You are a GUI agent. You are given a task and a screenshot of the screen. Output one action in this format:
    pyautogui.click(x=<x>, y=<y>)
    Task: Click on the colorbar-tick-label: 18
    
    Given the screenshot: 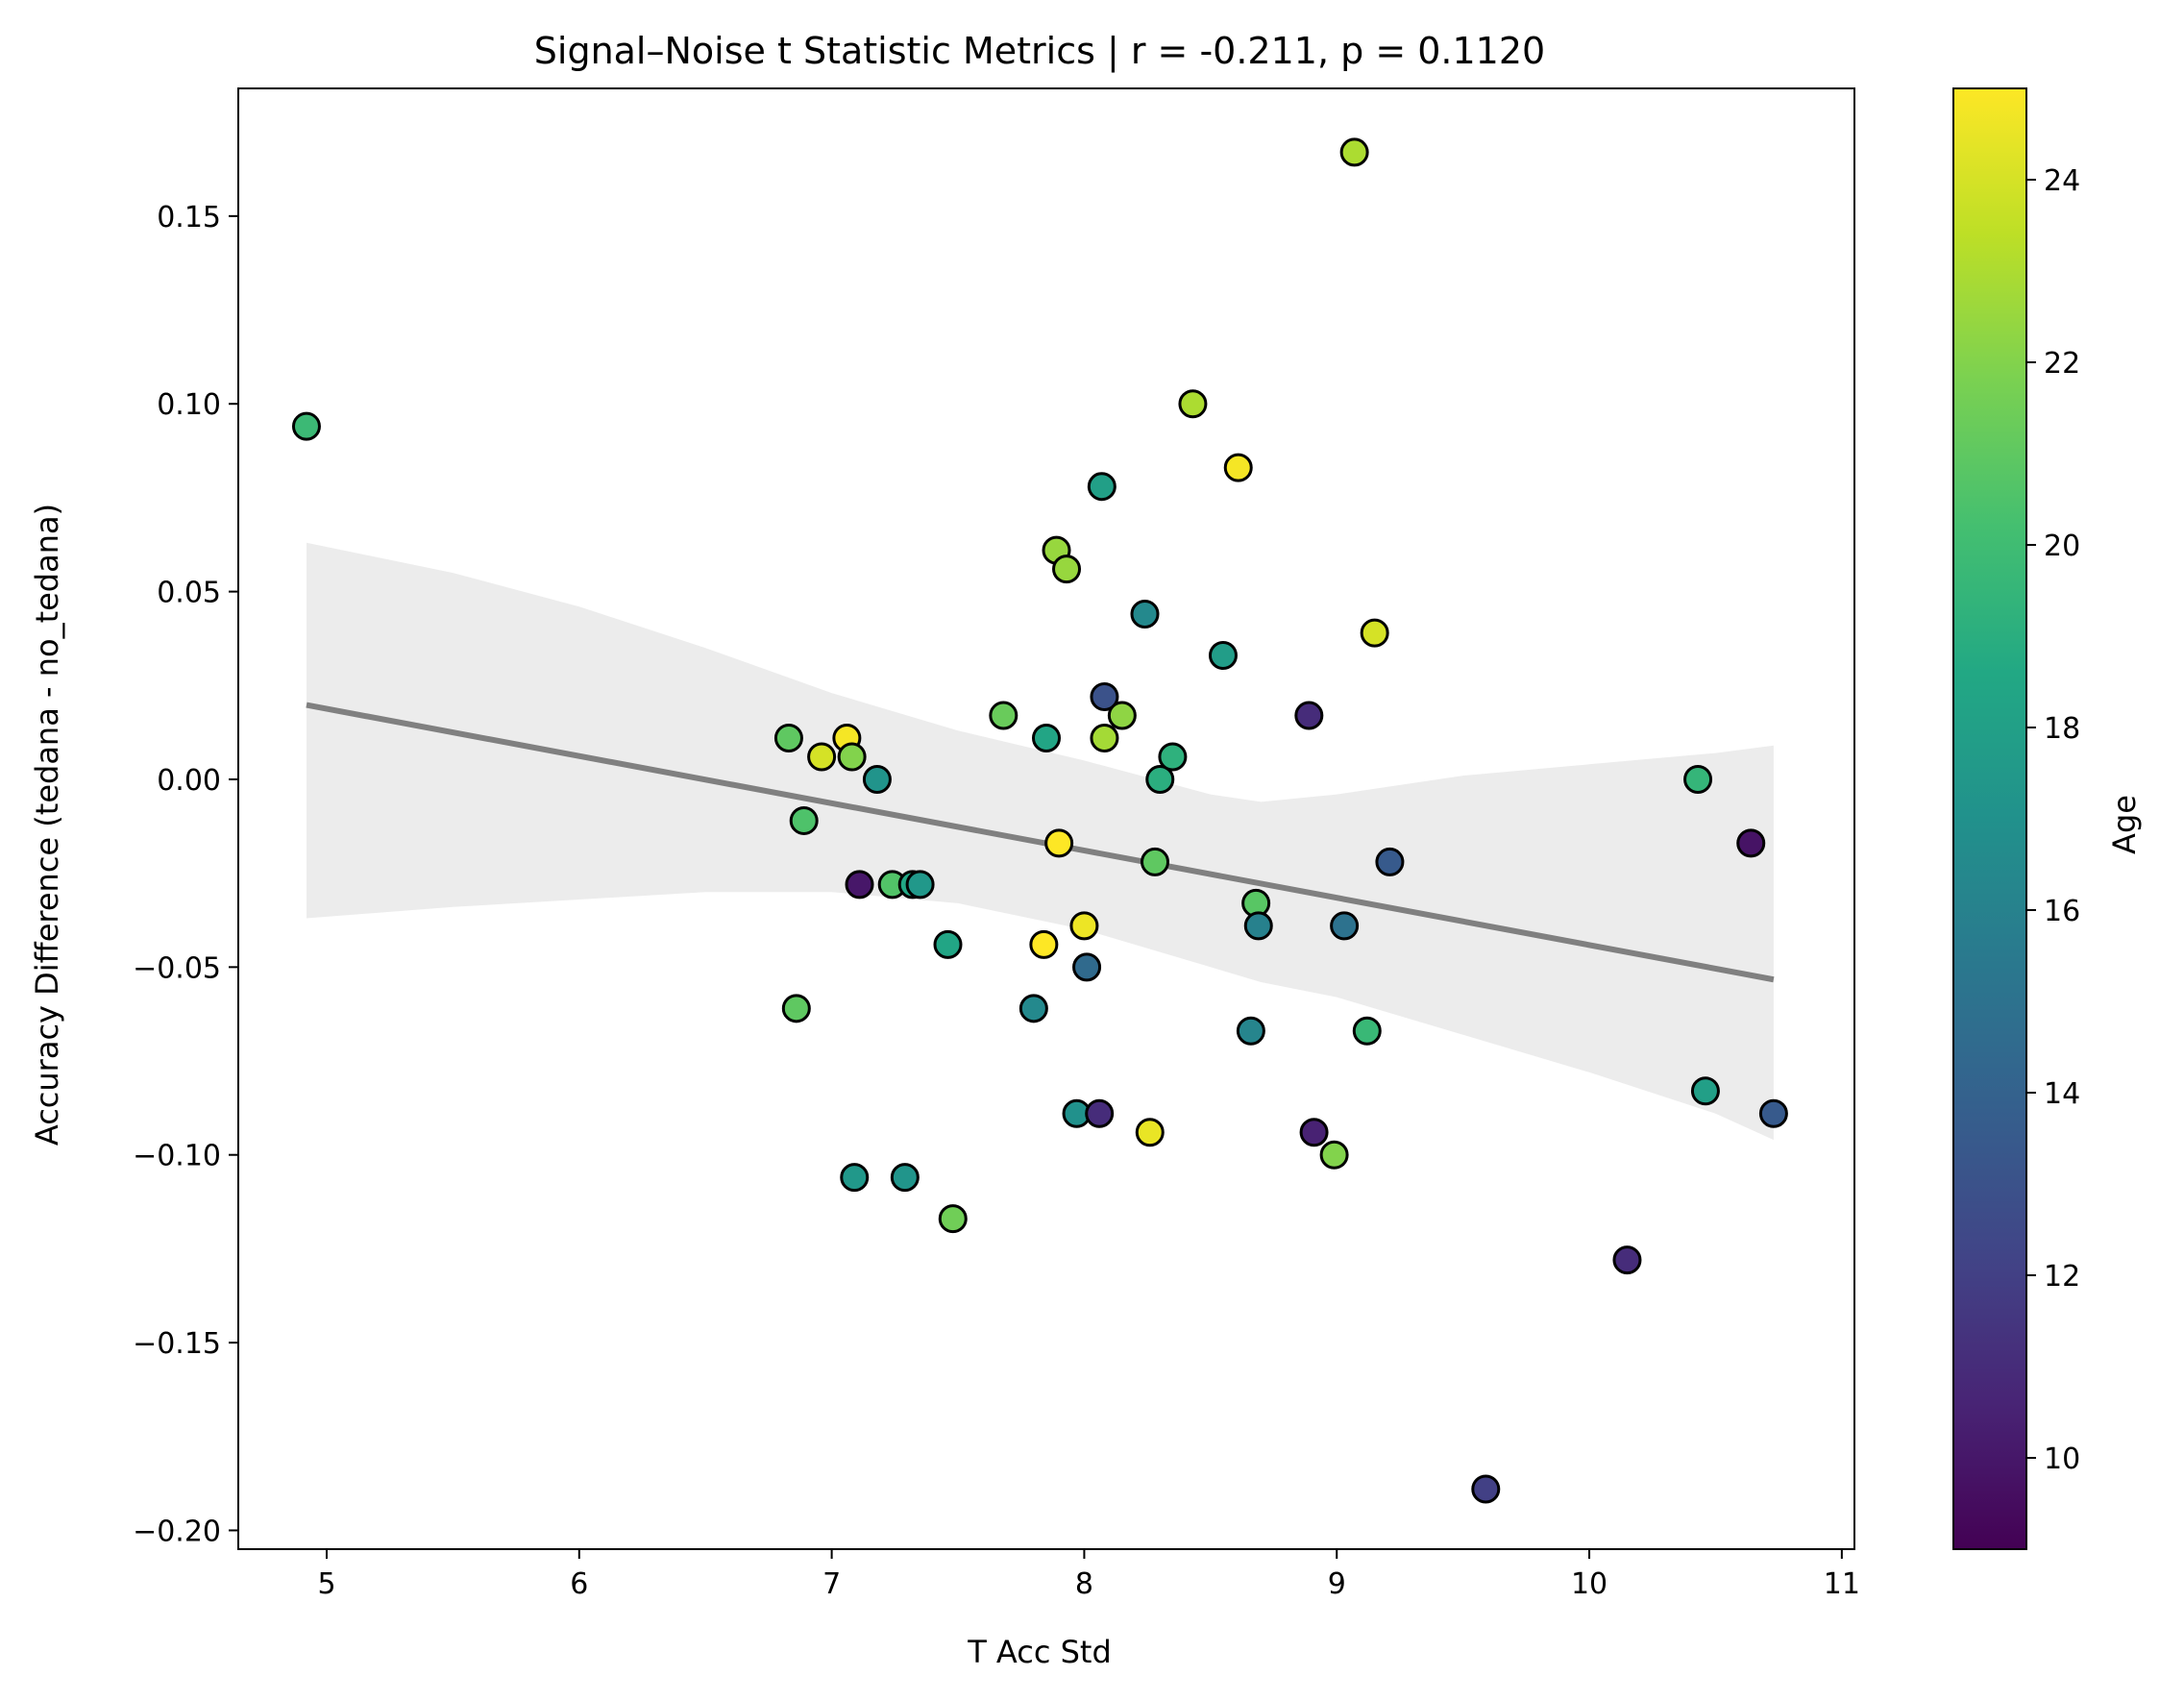 What is the action you would take?
    pyautogui.click(x=2062, y=729)
    